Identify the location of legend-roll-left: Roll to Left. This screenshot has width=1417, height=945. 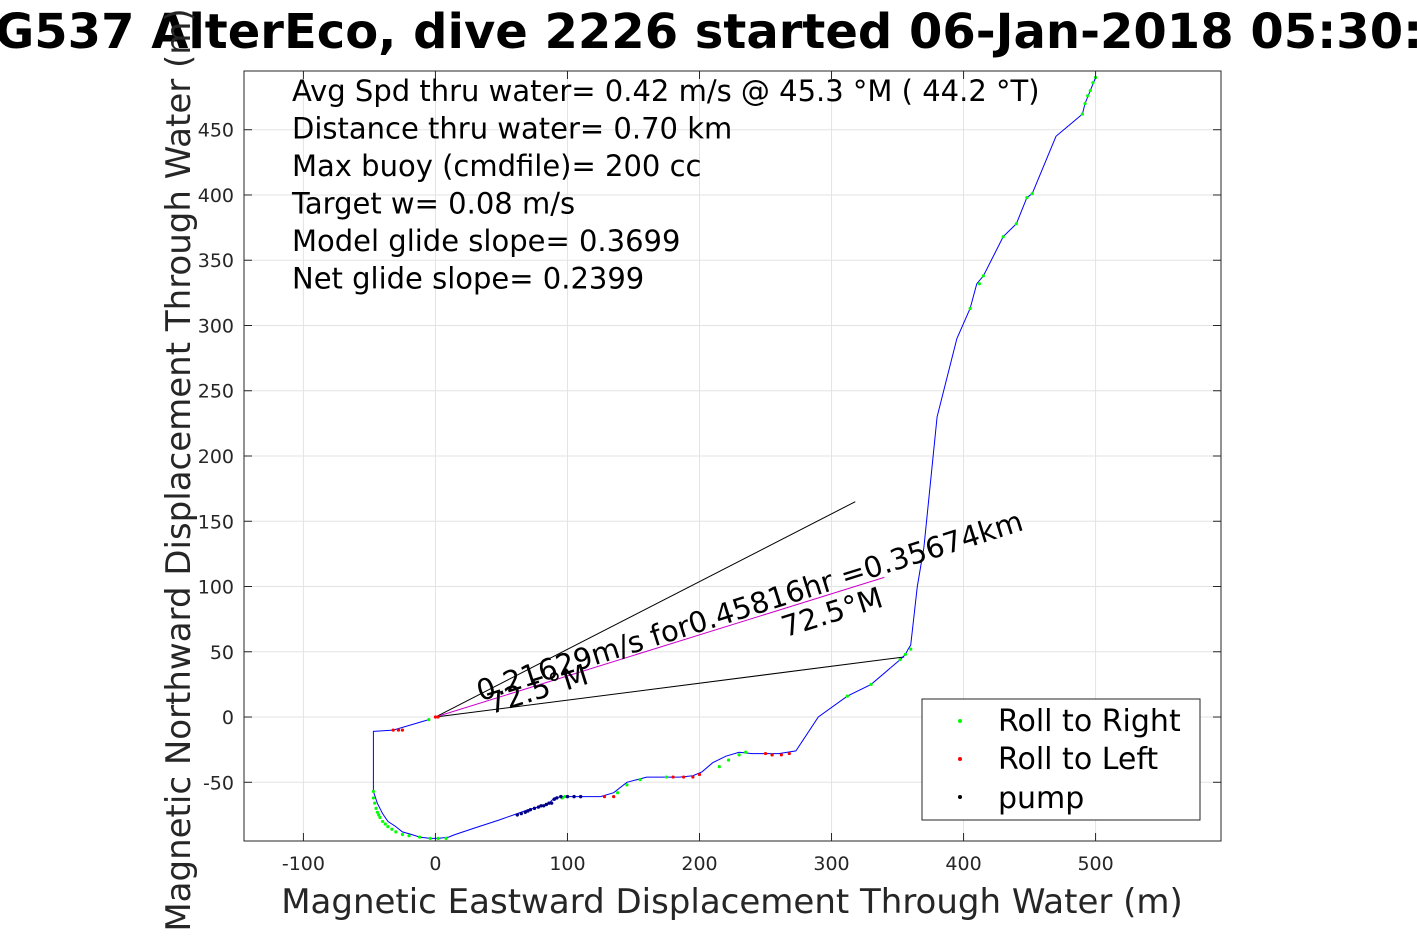
(1078, 759).